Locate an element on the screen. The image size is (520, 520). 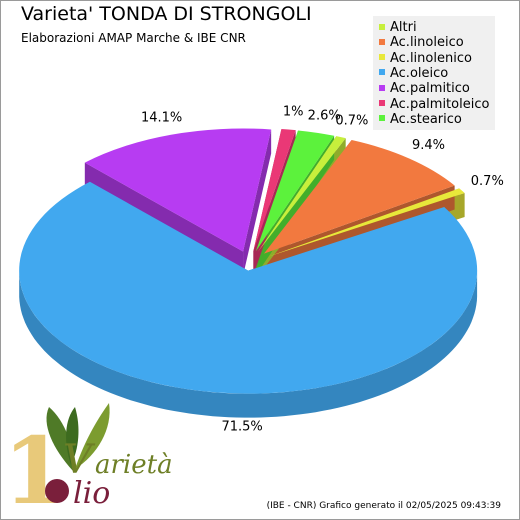
legend-item-ac-linoleico: Ac.linoleico is located at coordinates (421, 43).